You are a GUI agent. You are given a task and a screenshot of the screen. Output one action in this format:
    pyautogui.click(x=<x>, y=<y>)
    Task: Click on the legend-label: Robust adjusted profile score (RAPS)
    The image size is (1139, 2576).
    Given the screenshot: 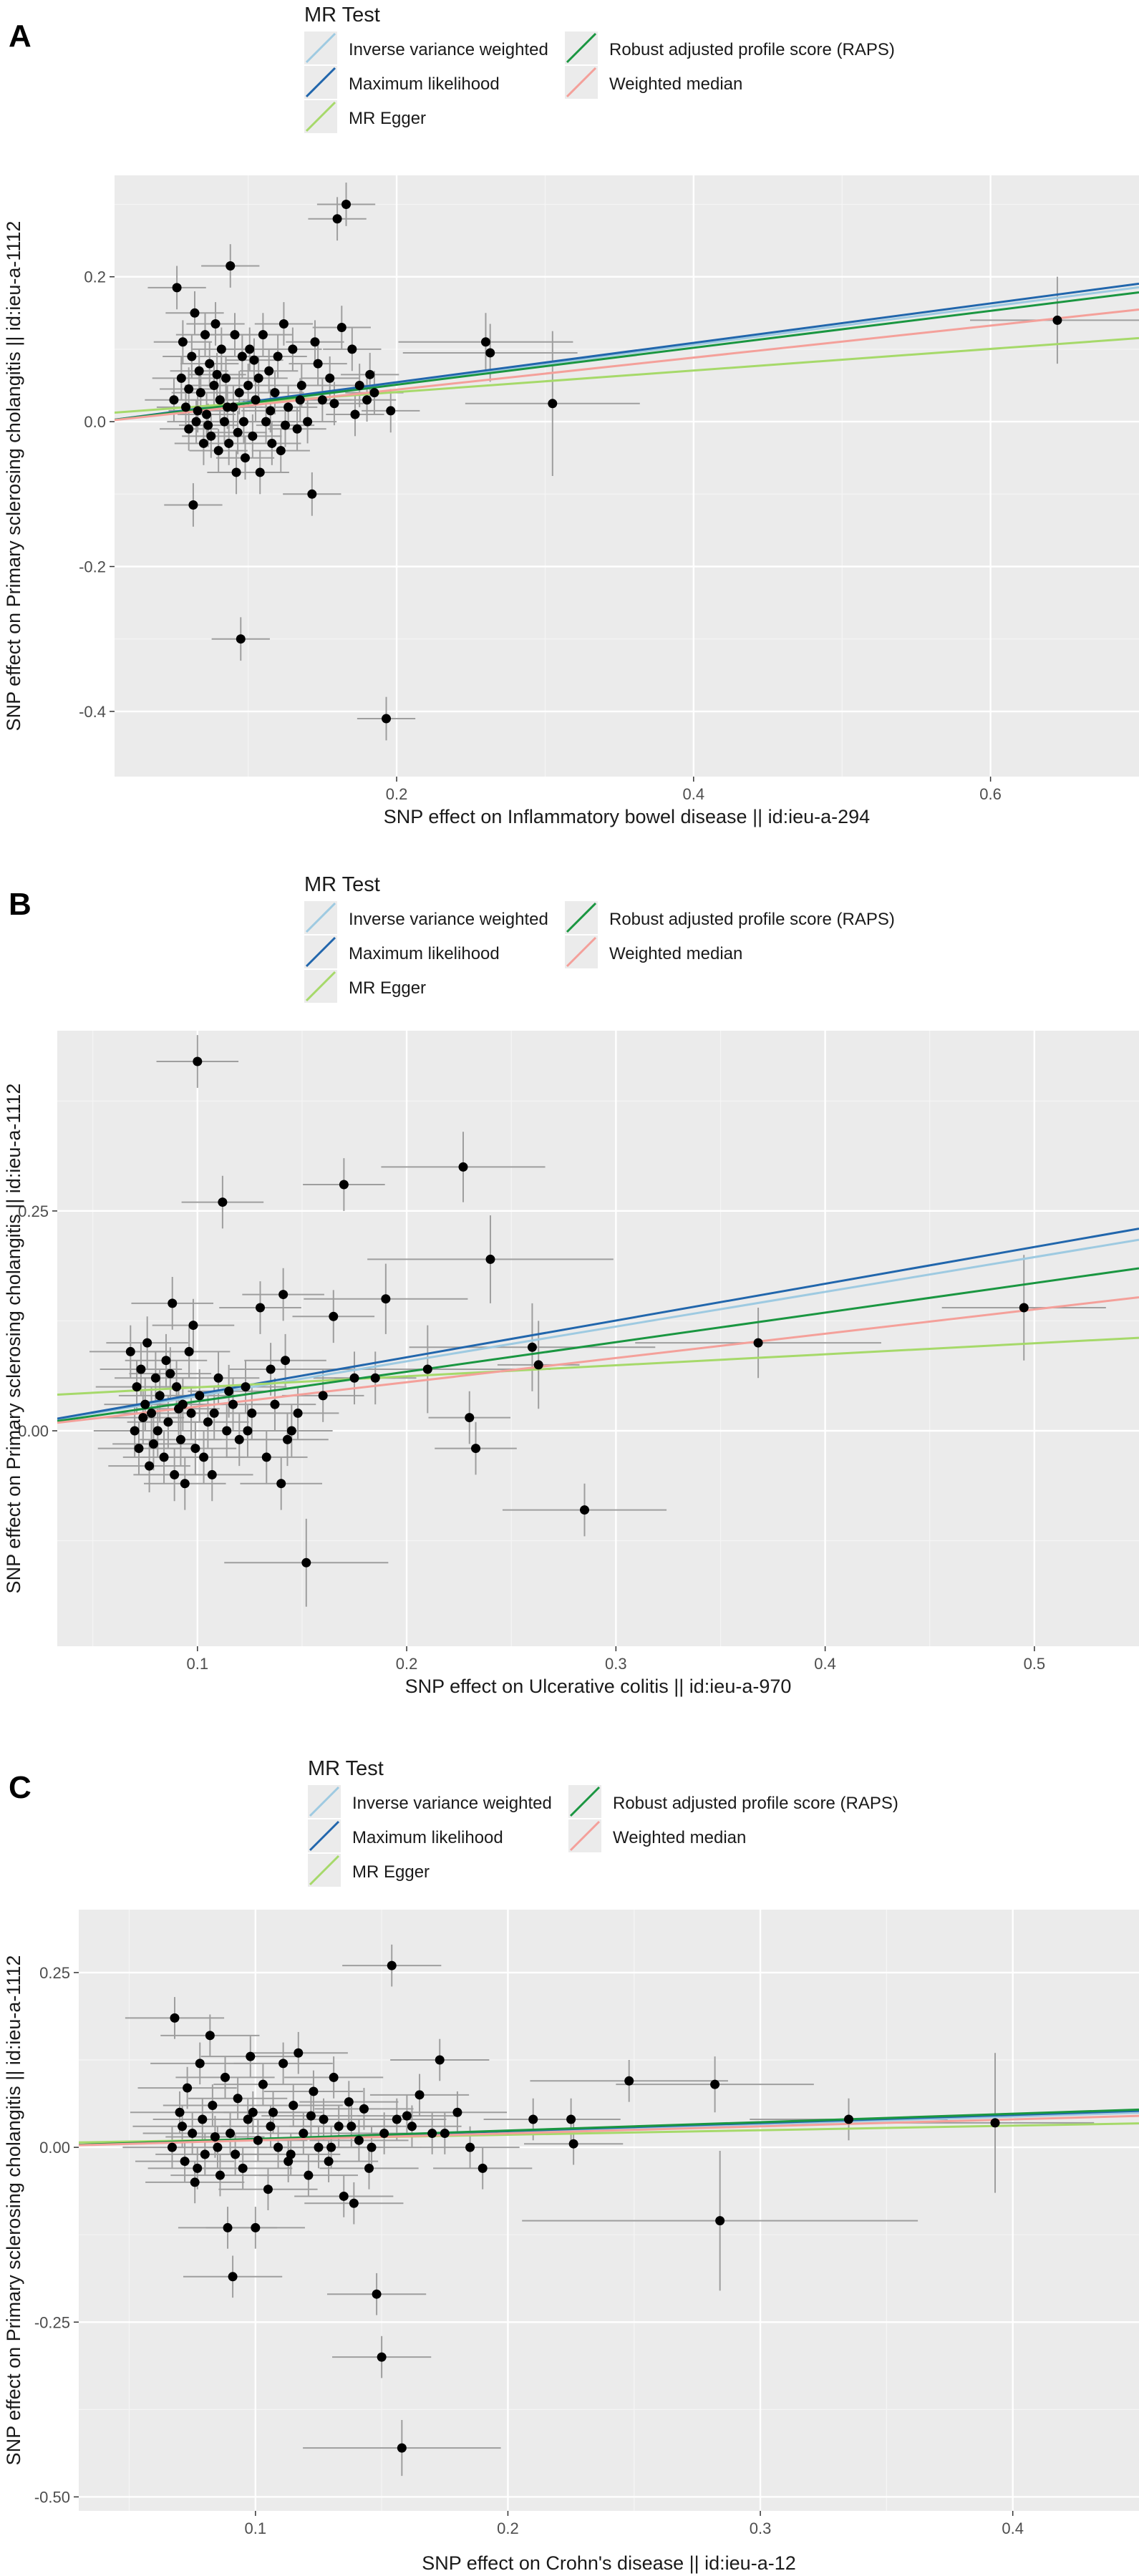 What is the action you would take?
    pyautogui.click(x=752, y=49)
    